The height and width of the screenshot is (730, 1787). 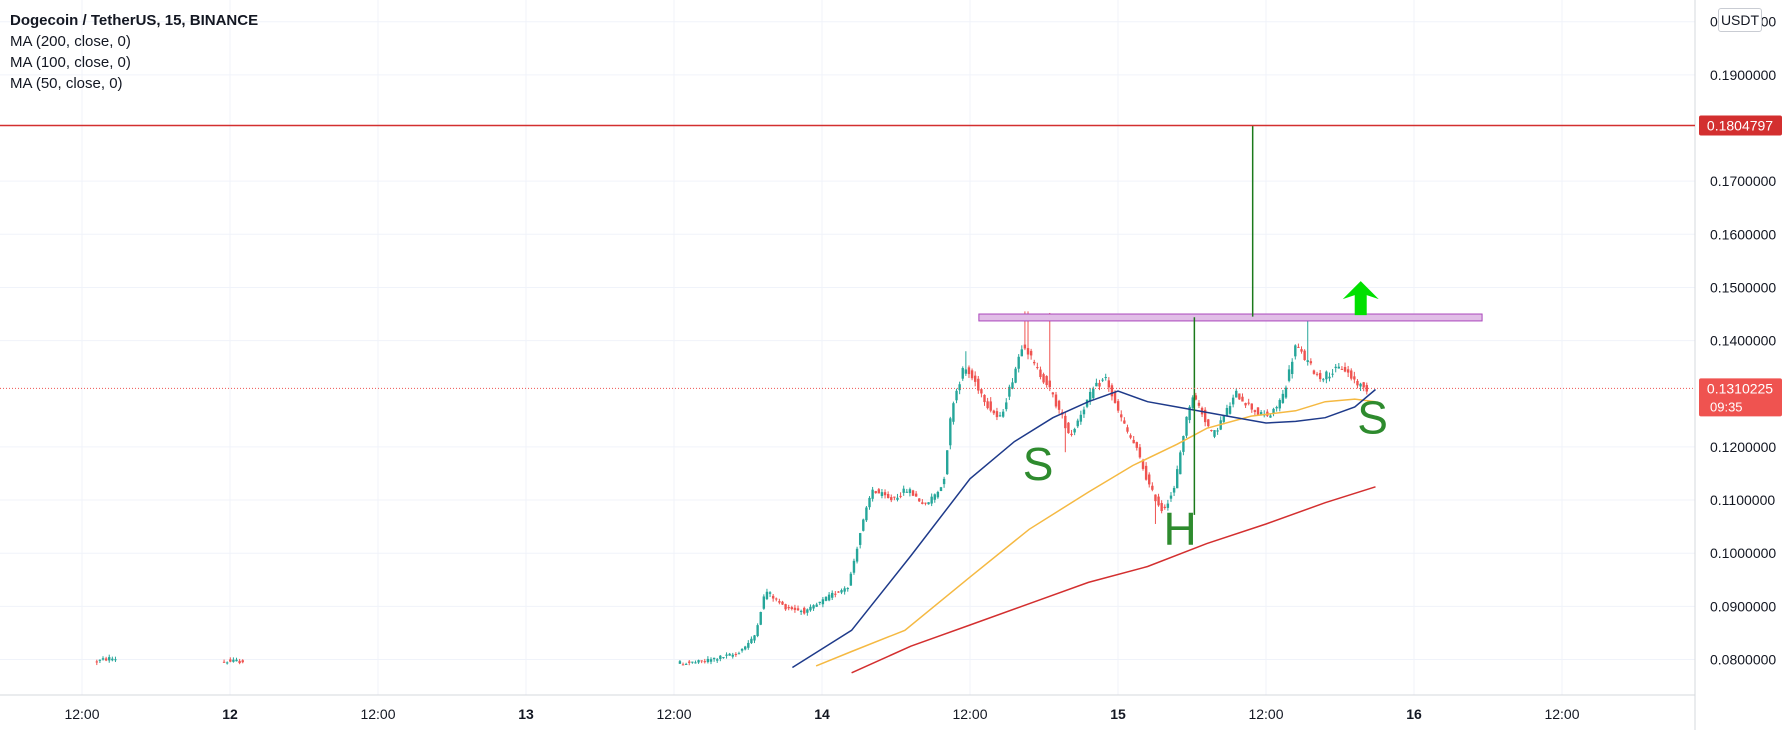 I want to click on ma200-line, so click(x=1113, y=580).